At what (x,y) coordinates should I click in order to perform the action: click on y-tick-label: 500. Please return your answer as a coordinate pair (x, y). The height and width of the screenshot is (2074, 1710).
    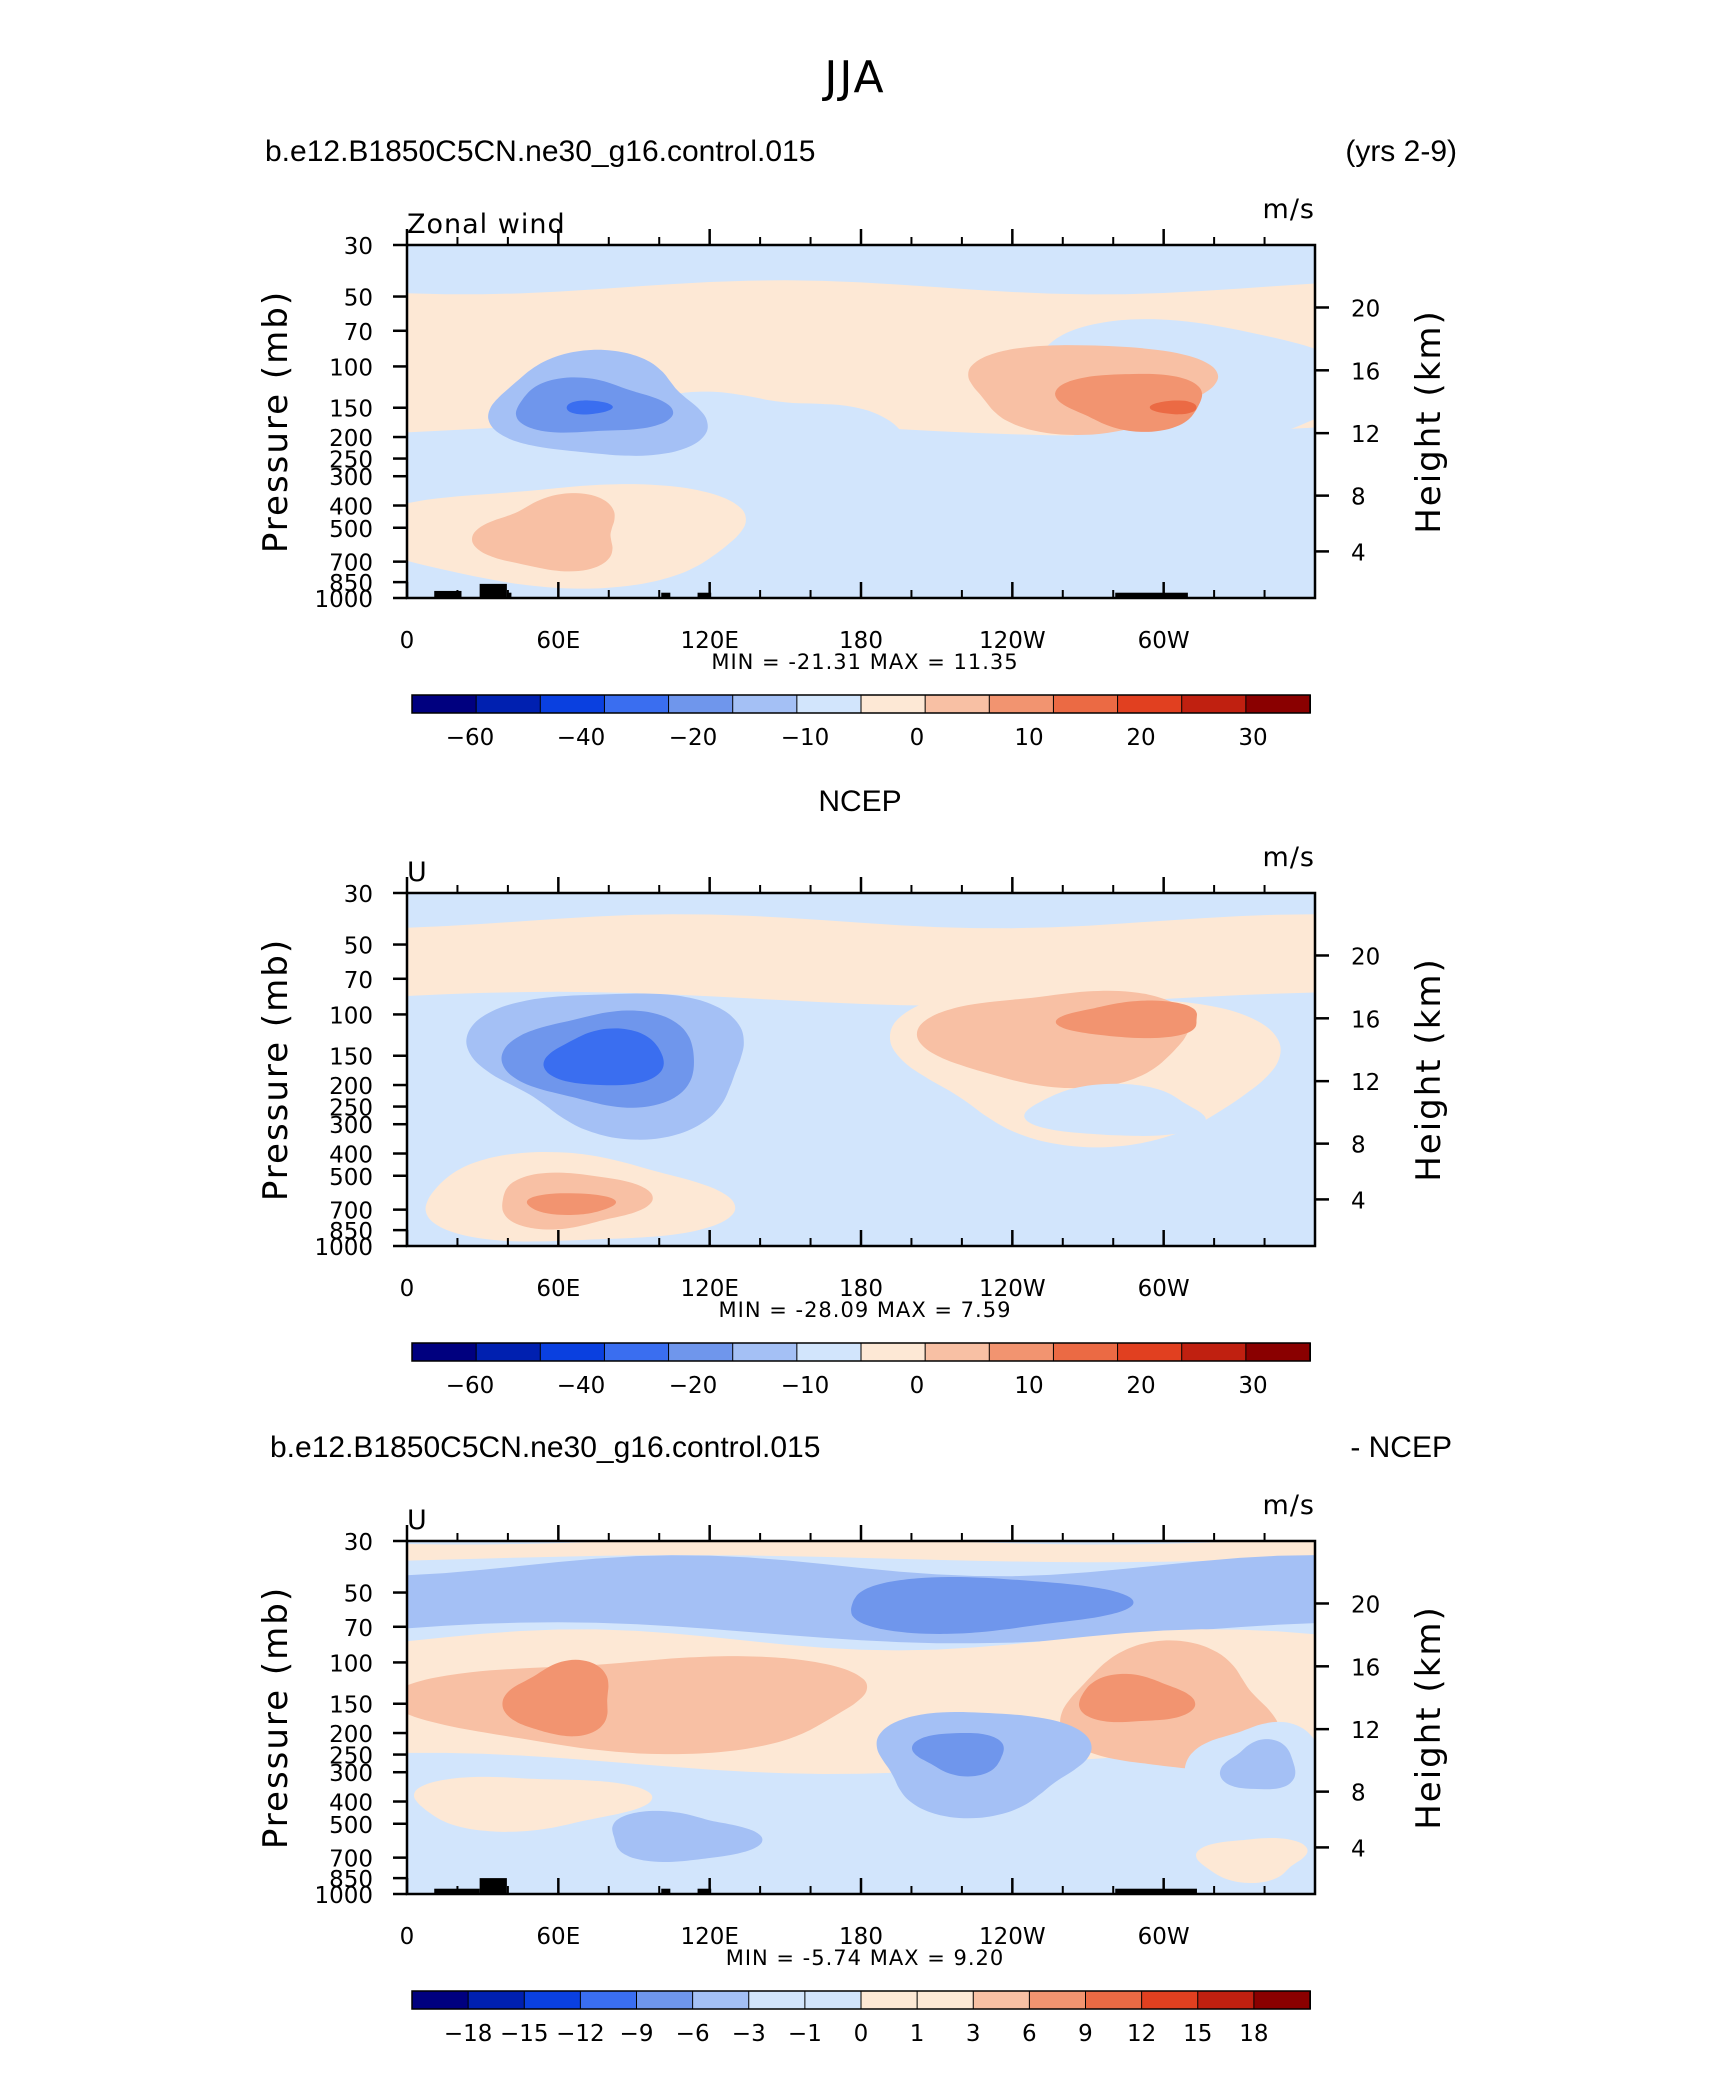
    Looking at the image, I should click on (351, 530).